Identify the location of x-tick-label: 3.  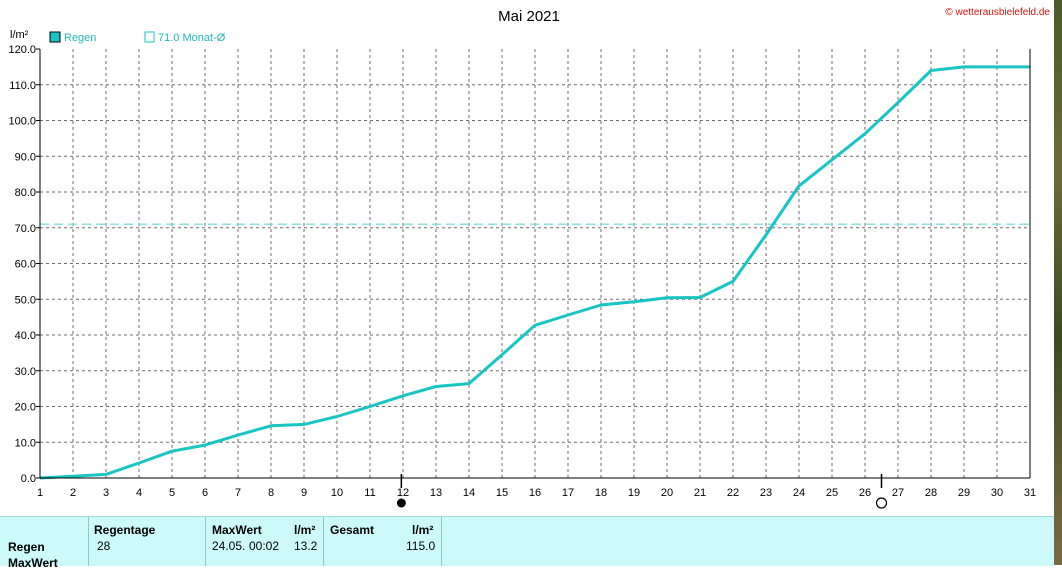
(106, 493).